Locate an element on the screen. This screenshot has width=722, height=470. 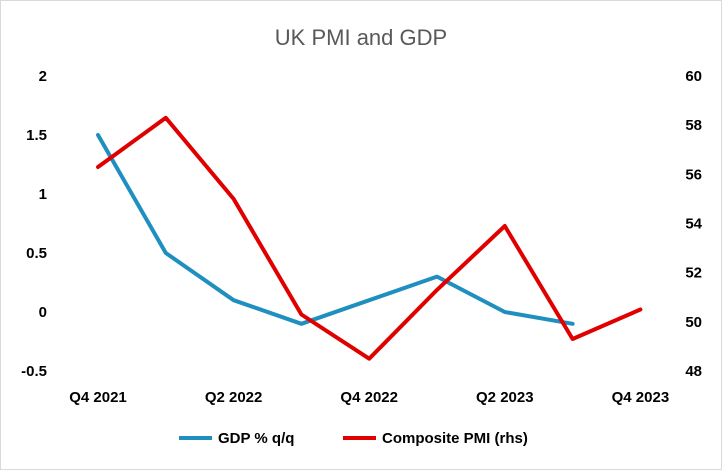
x-tick-label: Q4 2021 is located at coordinates (98, 397).